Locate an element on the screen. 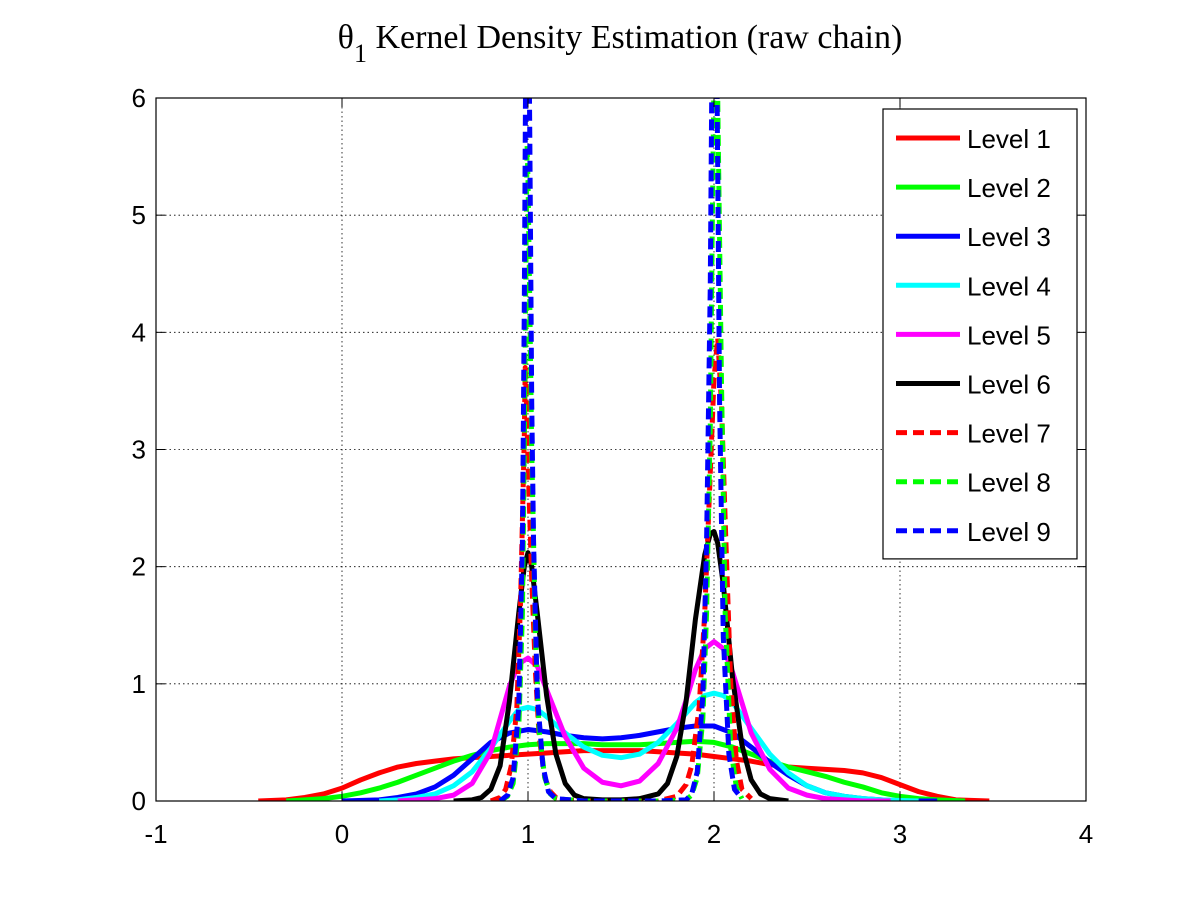 The height and width of the screenshot is (900, 1200). y-tick-label: 6 is located at coordinates (139, 98).